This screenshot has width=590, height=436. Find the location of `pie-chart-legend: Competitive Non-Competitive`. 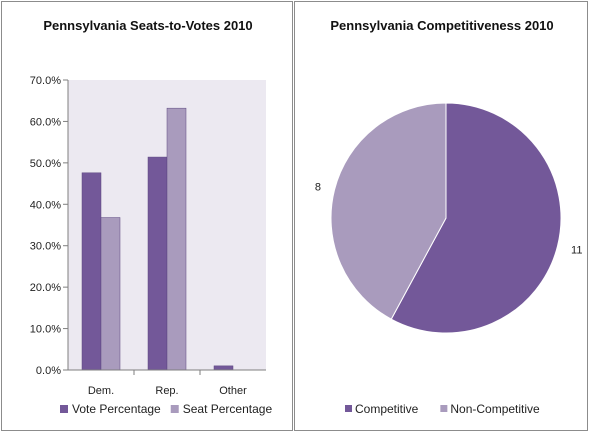

pie-chart-legend: Competitive Non-Competitive is located at coordinates (442, 409).